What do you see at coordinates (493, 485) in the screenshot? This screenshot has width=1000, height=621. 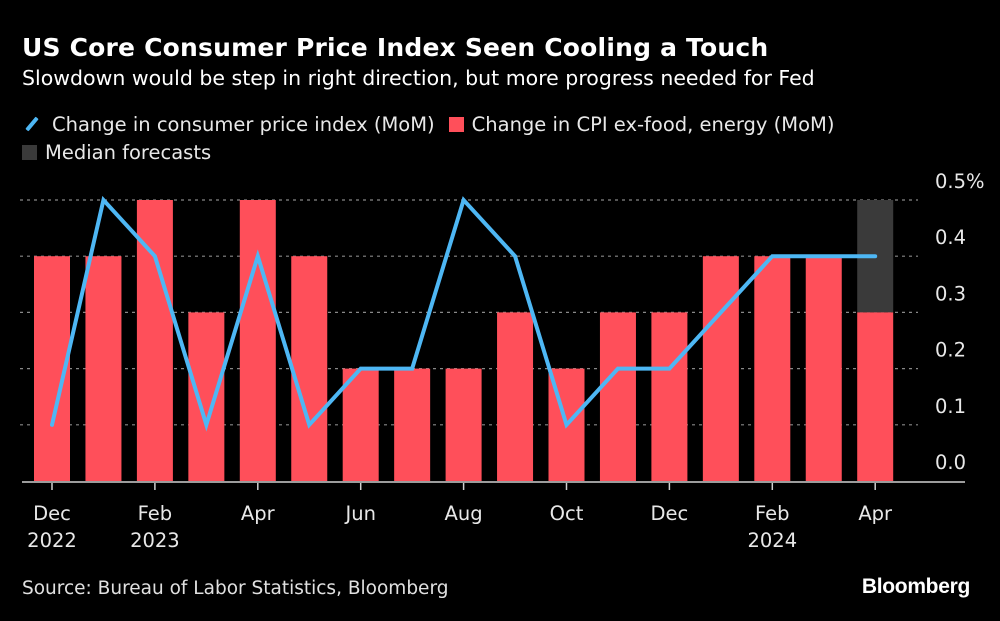 I see `x-axis` at bounding box center [493, 485].